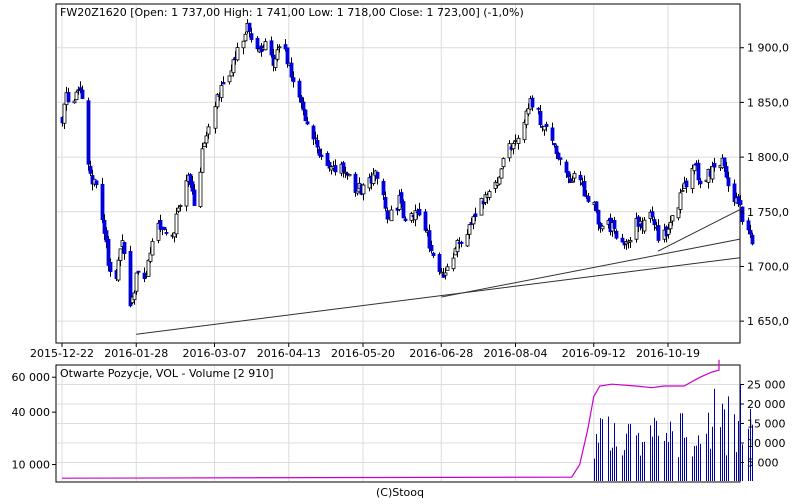  What do you see at coordinates (136, 353) in the screenshot?
I see `price-x-tick-label: 2016-01-28` at bounding box center [136, 353].